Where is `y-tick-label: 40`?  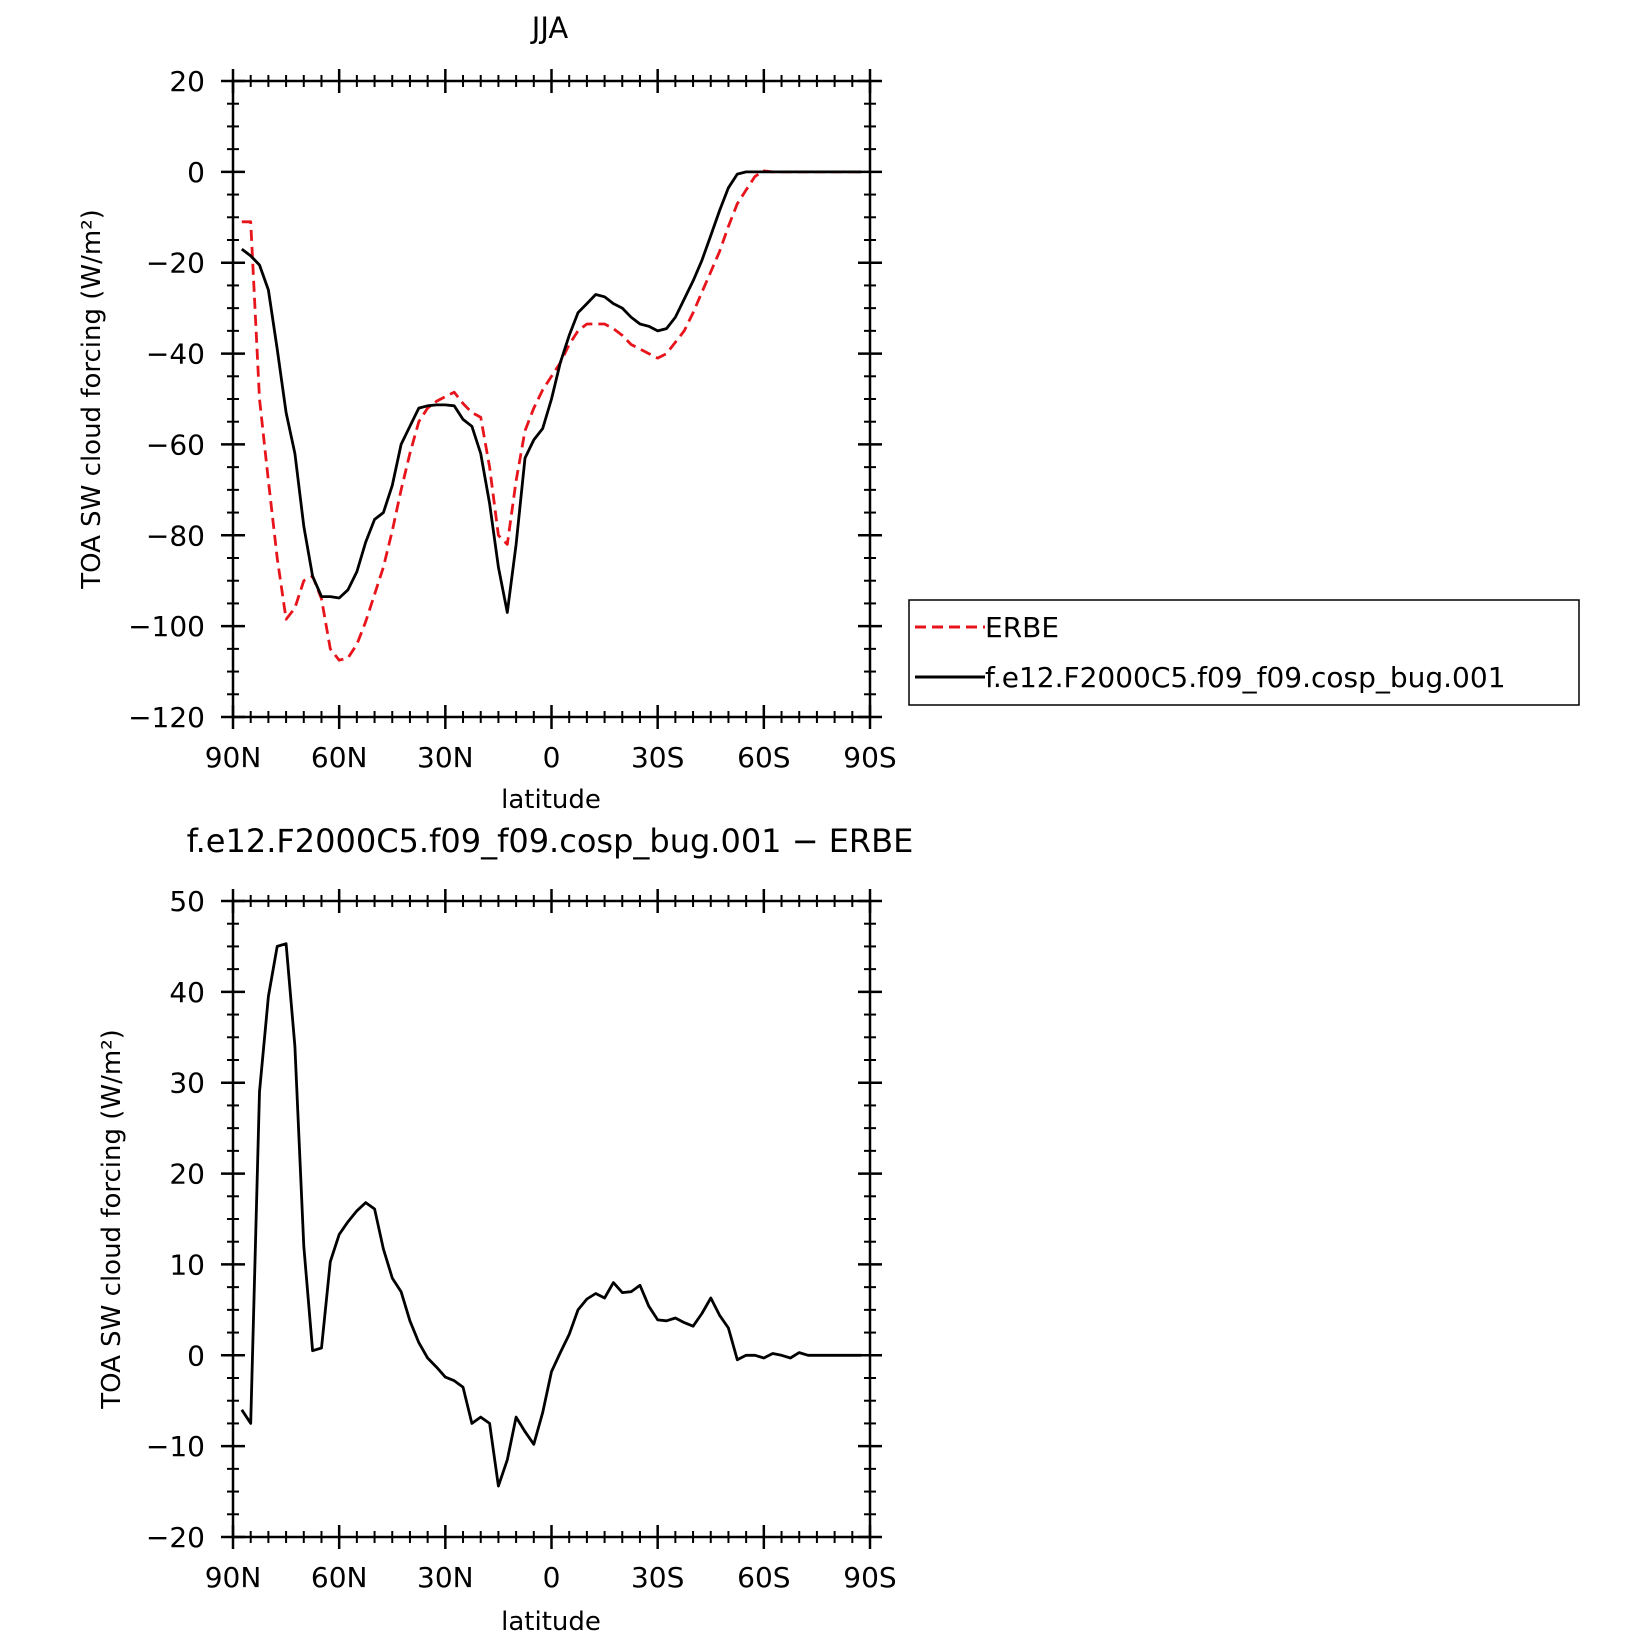
y-tick-label: 40 is located at coordinates (187, 992).